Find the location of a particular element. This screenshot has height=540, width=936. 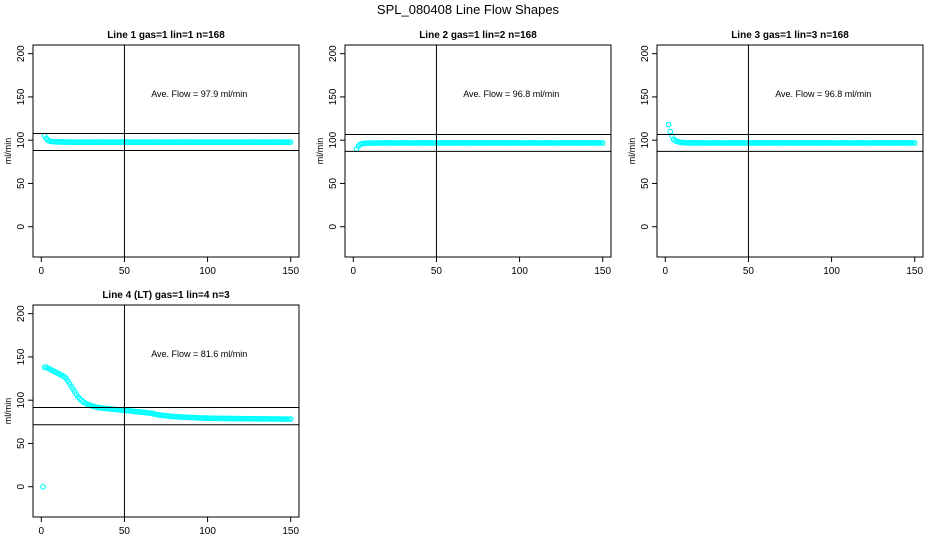

chart-title: Line 1 gas=1 lin=1 n=168 is located at coordinates (166, 35).